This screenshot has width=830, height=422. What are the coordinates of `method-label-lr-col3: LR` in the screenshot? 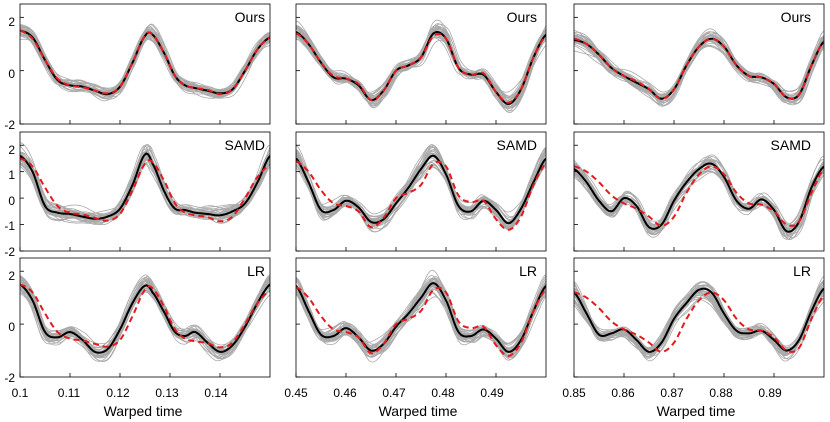 It's located at (802, 271).